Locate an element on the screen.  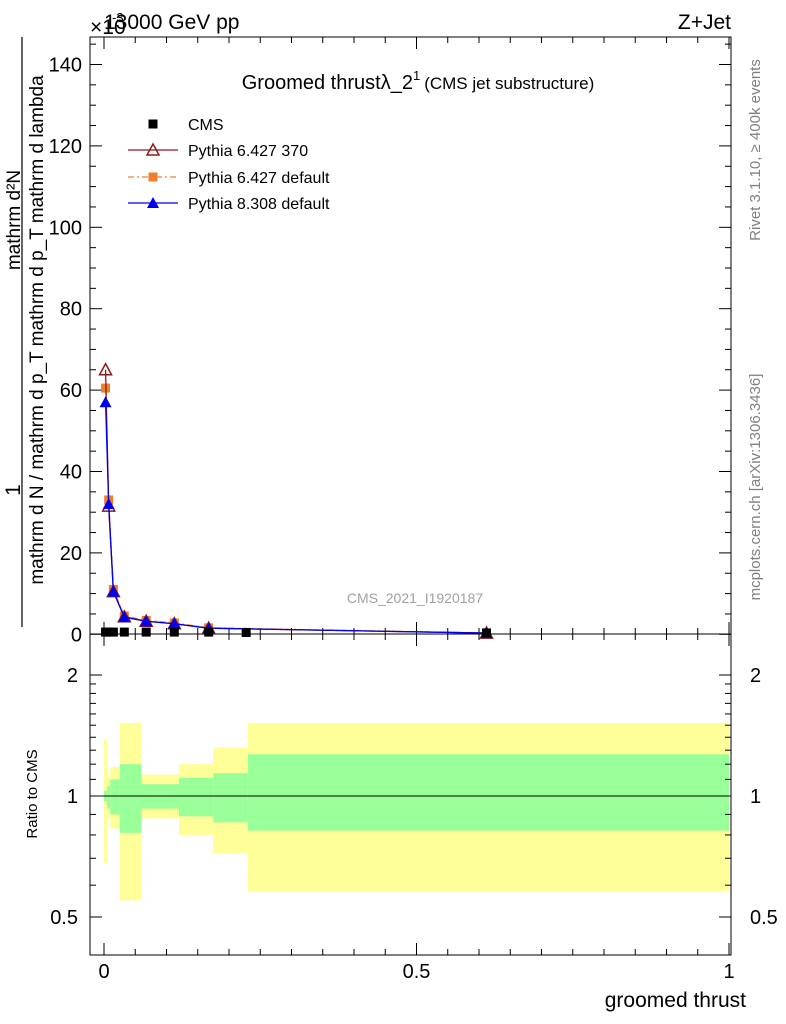
y-tick-label: 120 is located at coordinates (65, 147).